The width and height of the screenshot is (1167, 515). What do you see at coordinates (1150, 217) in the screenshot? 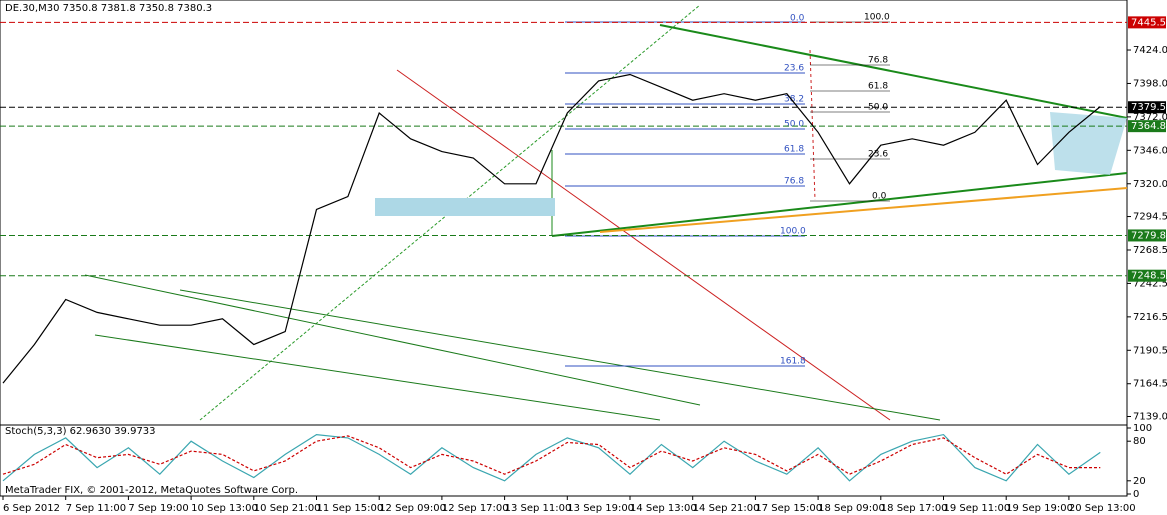
I see `y-tick-label: 7294.5` at bounding box center [1150, 217].